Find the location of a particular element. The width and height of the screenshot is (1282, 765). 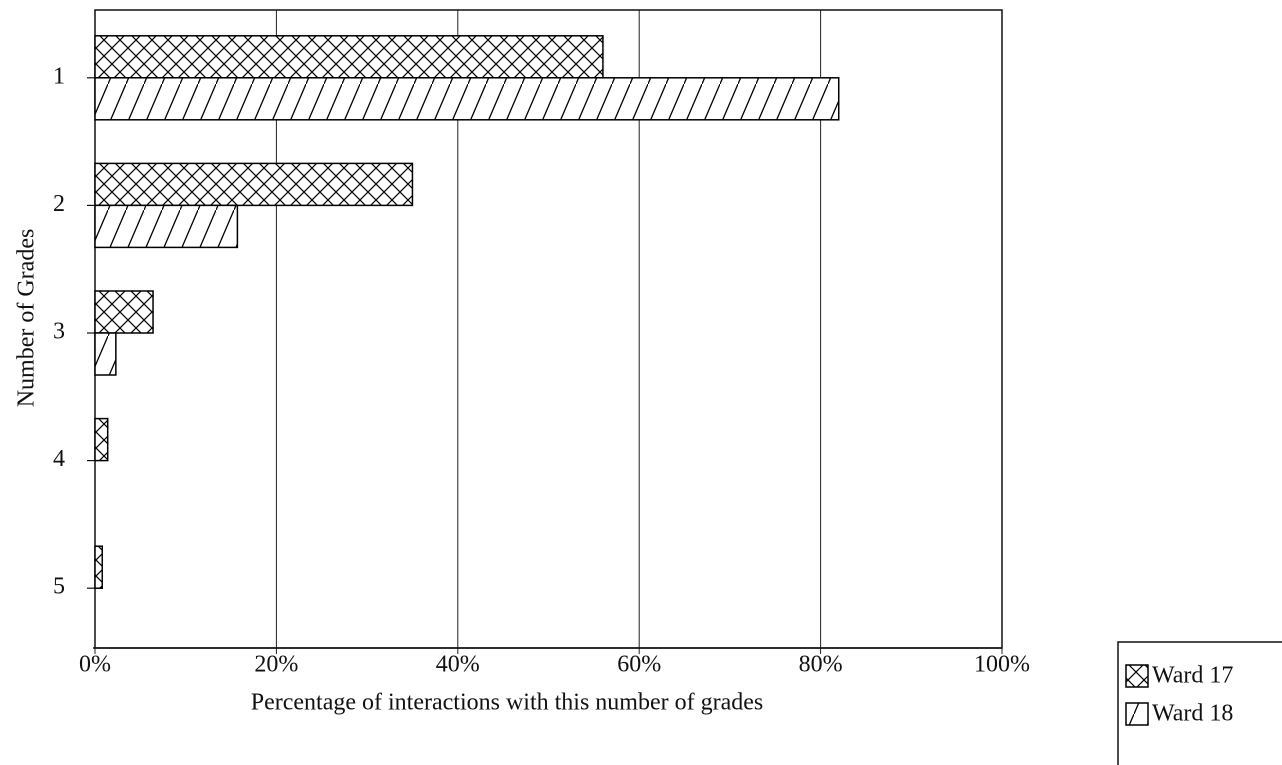

y-tick-label: 2 is located at coordinates (59, 204).